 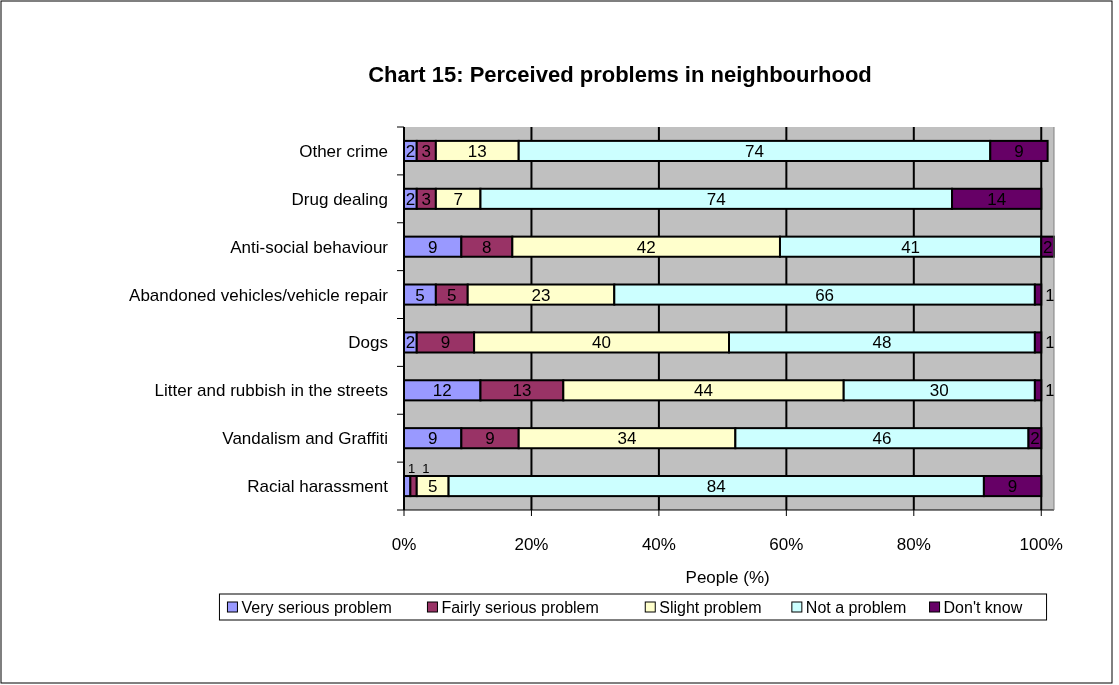 I want to click on x-axis-title: People (%), so click(x=727, y=577).